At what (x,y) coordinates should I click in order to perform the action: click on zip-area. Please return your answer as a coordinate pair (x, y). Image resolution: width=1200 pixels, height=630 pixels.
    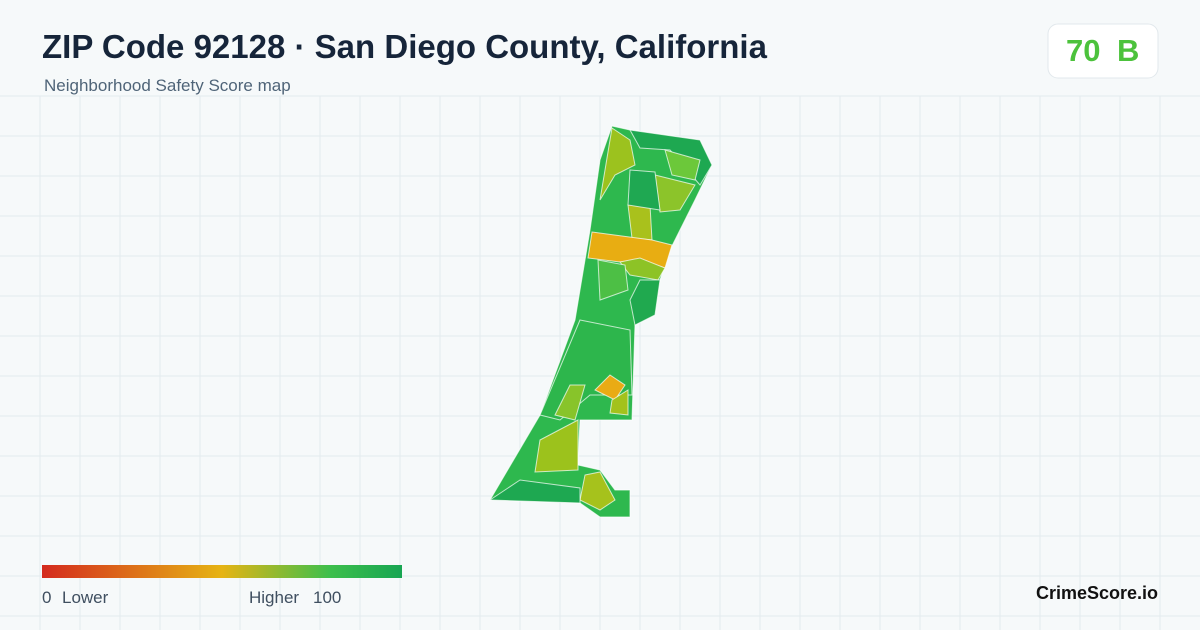
    Looking at the image, I should click on (600, 321).